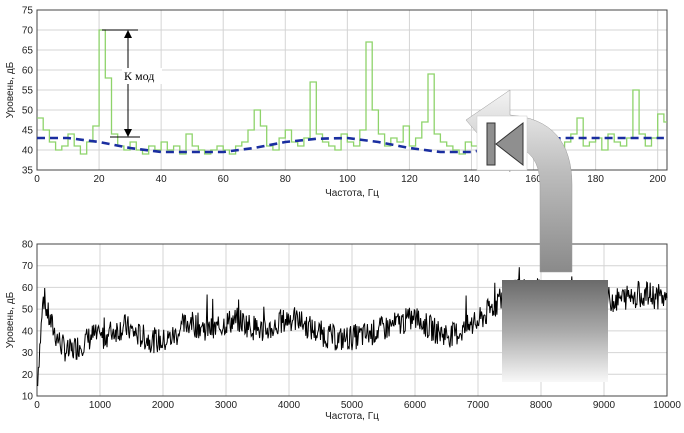  I want to click on k-mod-label-box, so click(142, 76).